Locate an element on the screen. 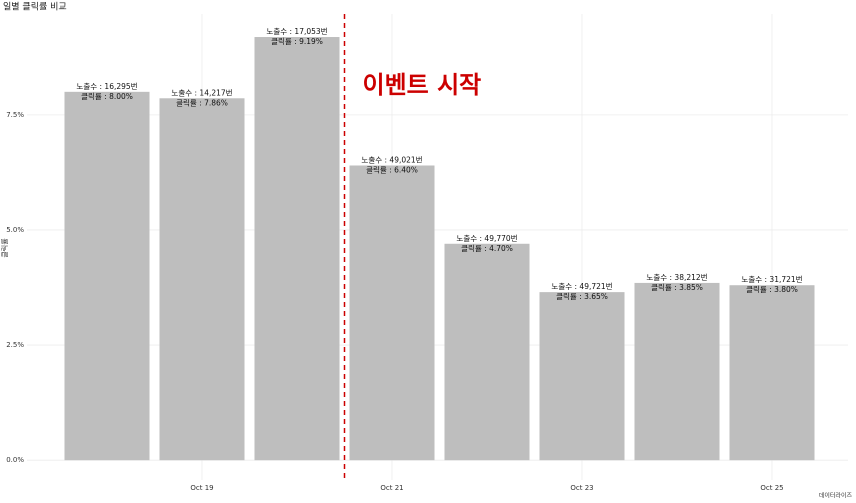  x-tick-label: Oct 25 is located at coordinates (771, 488).